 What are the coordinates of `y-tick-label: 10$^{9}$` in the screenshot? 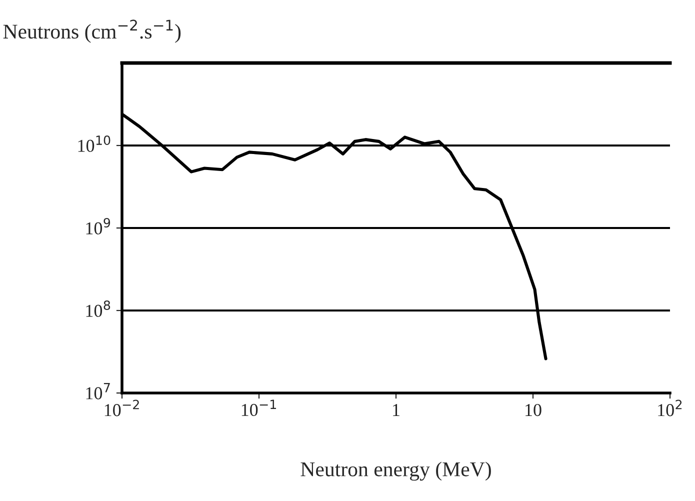 It's located at (98, 226).